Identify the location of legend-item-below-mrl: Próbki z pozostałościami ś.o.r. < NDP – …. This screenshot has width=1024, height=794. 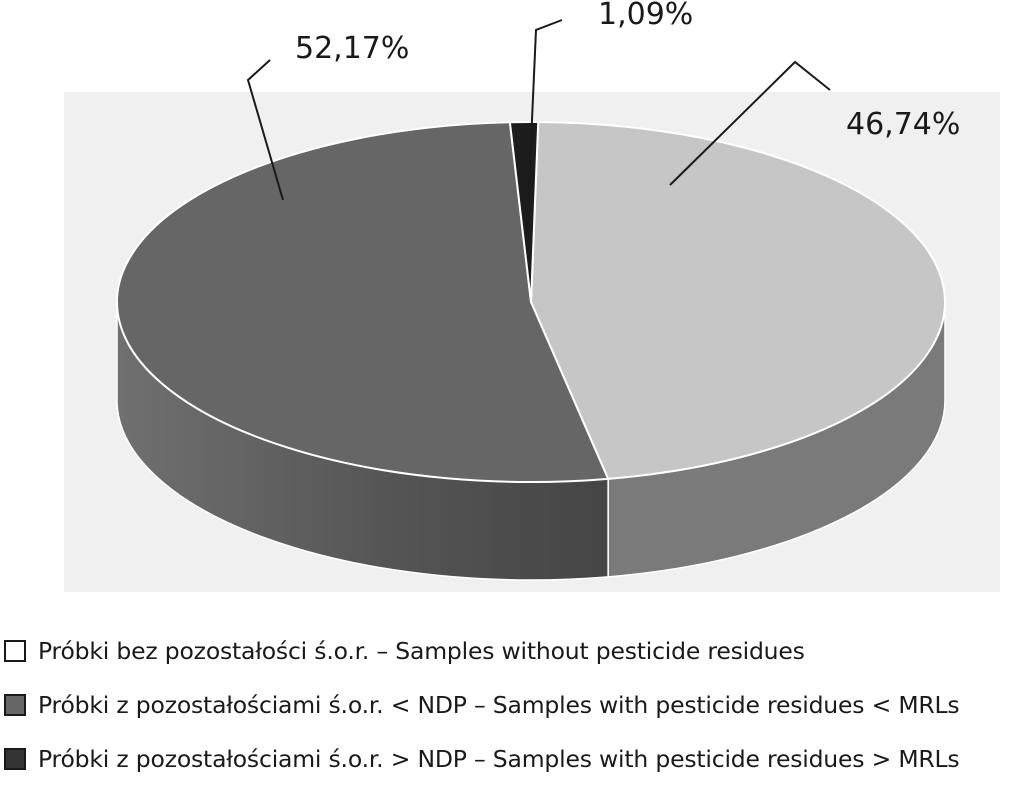
(482, 705).